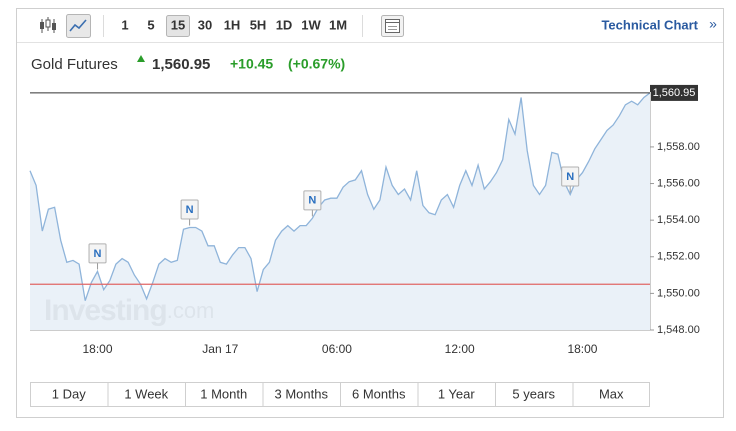 The height and width of the screenshot is (431, 736). I want to click on interval-button: 1D, so click(284, 24).